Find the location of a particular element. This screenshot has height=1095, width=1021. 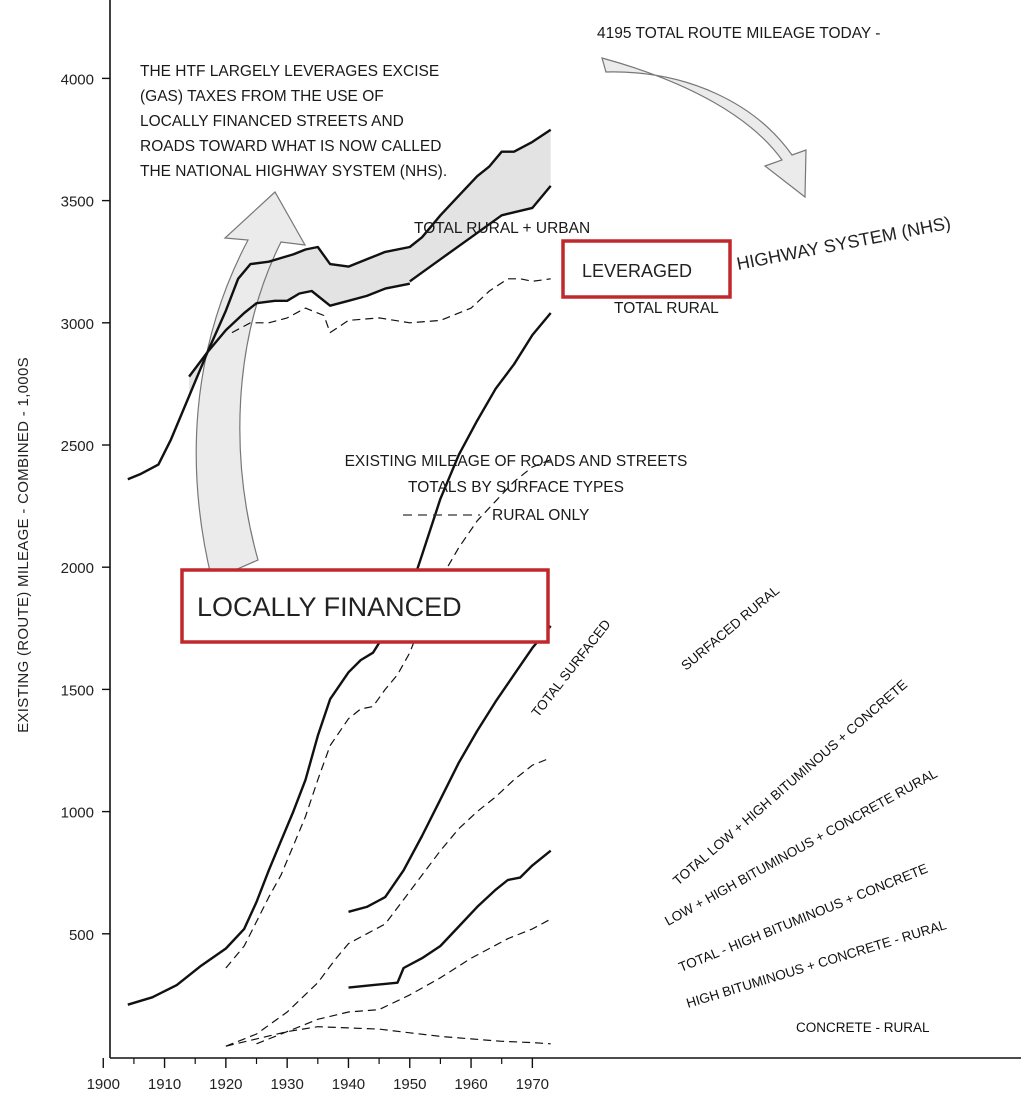

x-tick-label: 1940 is located at coordinates (348, 1084).